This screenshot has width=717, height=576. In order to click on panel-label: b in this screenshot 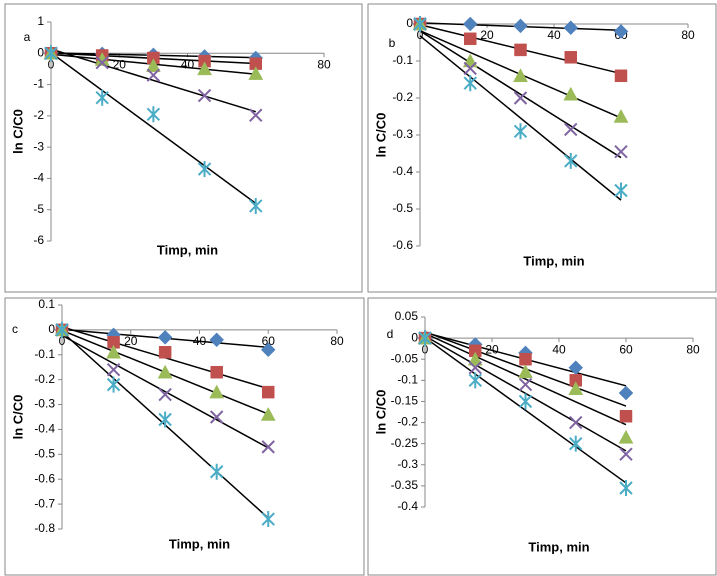, I will do `click(392, 43)`.